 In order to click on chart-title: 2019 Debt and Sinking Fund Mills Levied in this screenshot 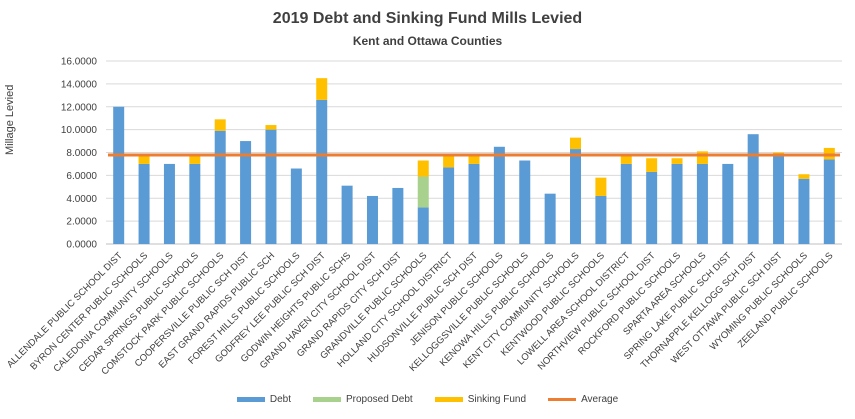, I will do `click(427, 18)`.